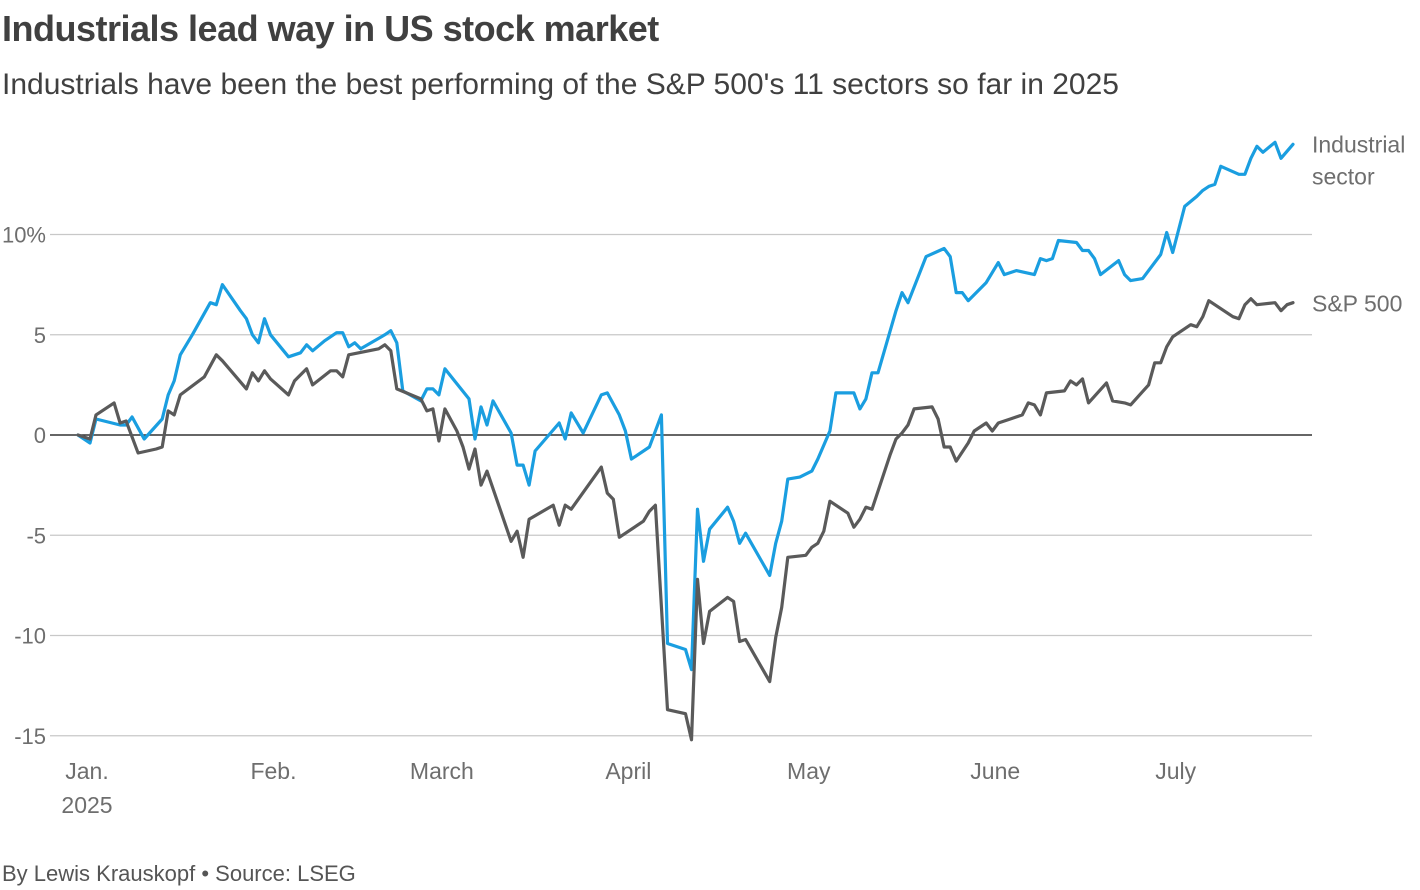  I want to click on y-tick-label: 10%, so click(24, 235).